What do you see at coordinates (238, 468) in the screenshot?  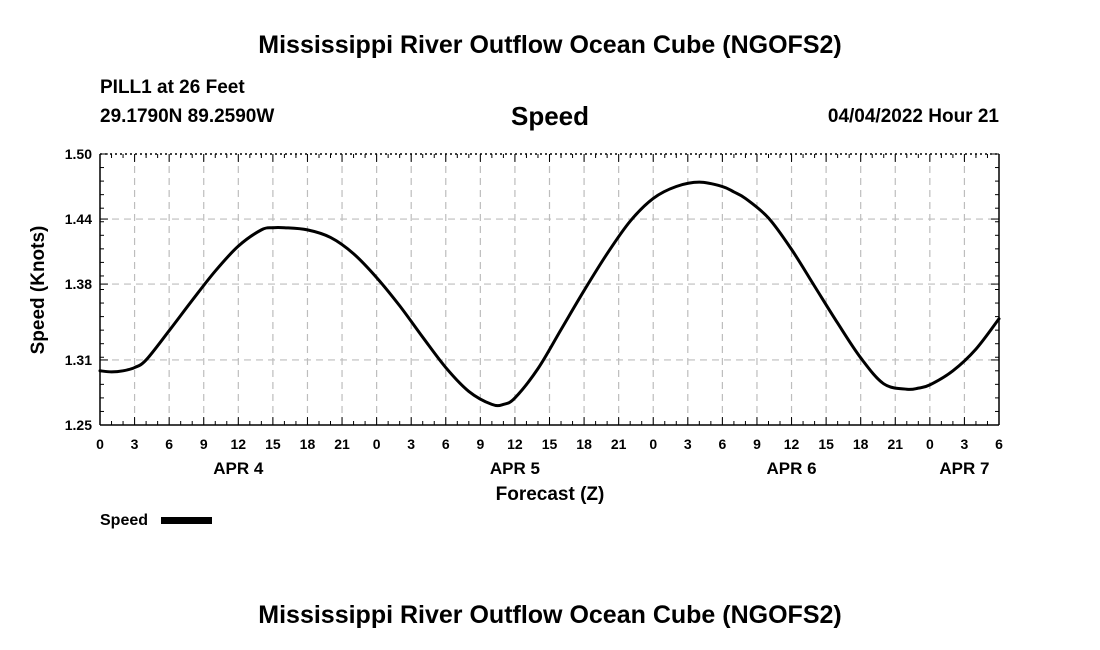 I see `x-day-label: APR 4` at bounding box center [238, 468].